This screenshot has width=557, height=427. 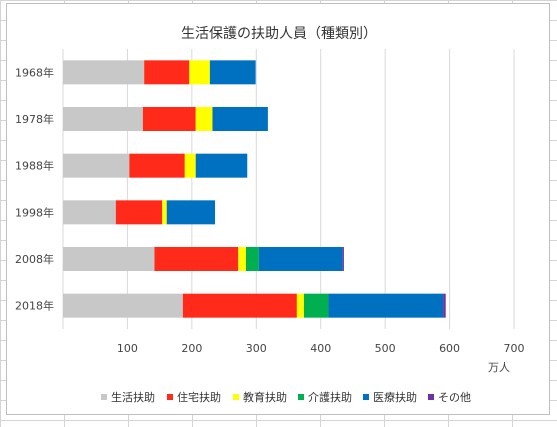 I want to click on category-label: 2018年, so click(x=34, y=306).